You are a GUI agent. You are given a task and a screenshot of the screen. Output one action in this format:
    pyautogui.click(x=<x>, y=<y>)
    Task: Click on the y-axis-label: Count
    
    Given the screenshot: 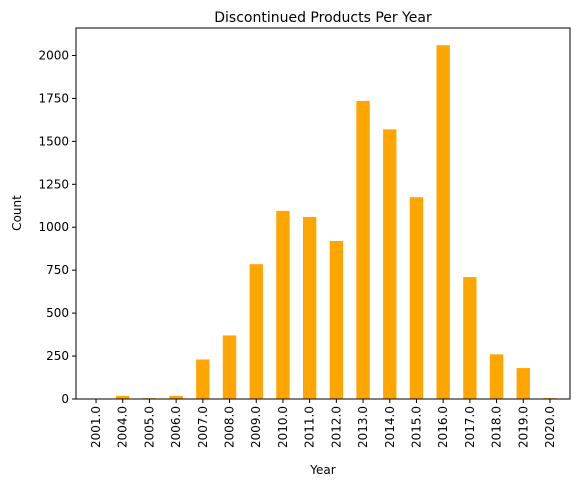 What is the action you would take?
    pyautogui.click(x=17, y=213)
    